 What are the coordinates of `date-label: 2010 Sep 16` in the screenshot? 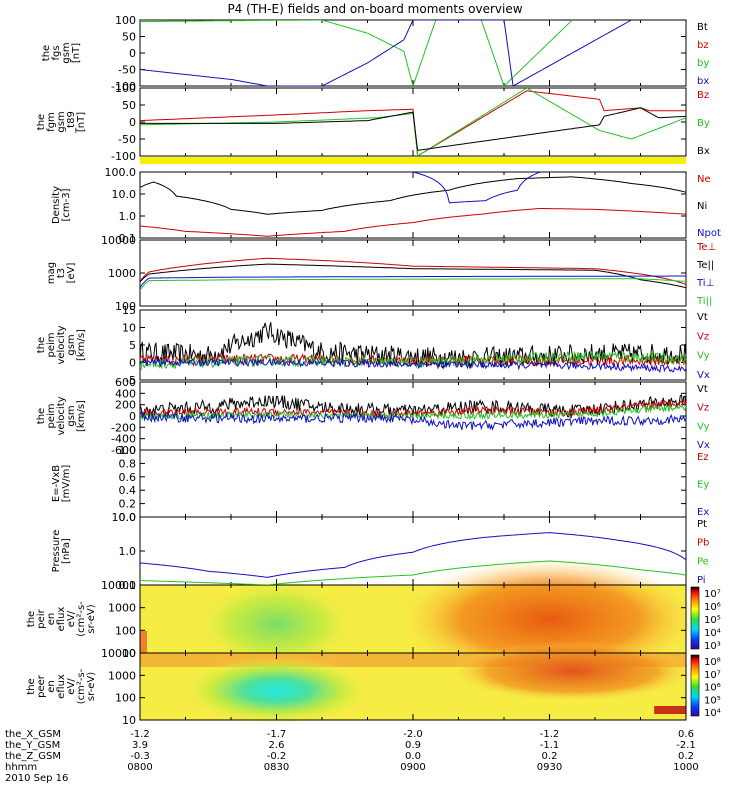 It's located at (36, 778).